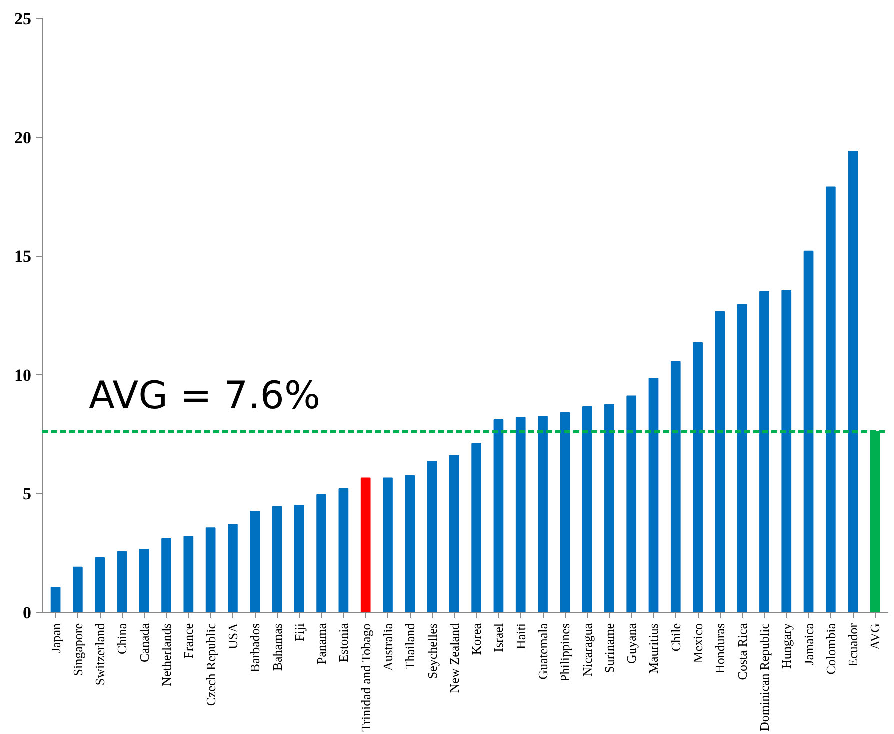  What do you see at coordinates (23, 375) in the screenshot?
I see `y-tick-label: 10` at bounding box center [23, 375].